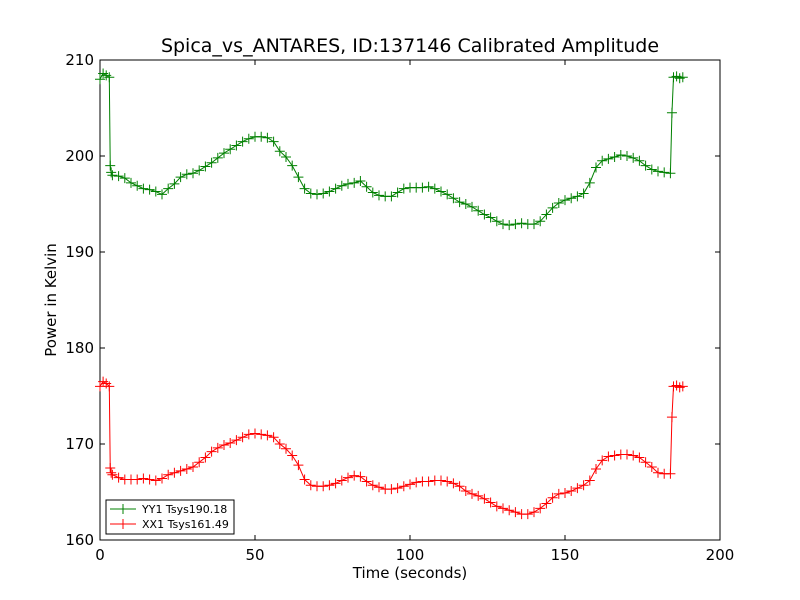 The image size is (800, 600). Describe the element at coordinates (123, 524) in the screenshot. I see `legend-marker` at that location.